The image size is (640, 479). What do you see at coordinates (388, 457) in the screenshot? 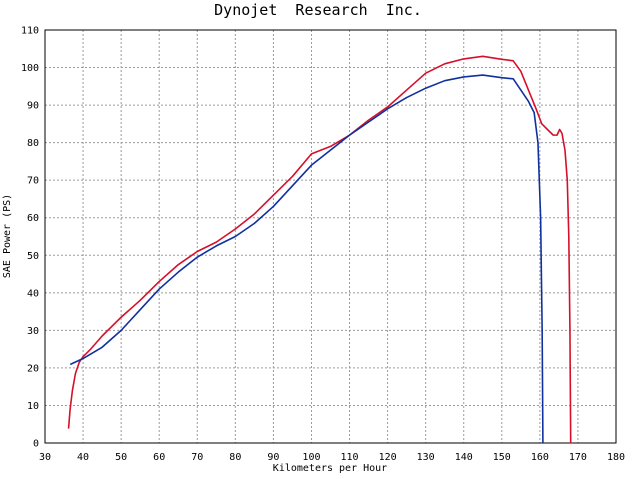
I see `x-tick-label: 120` at bounding box center [388, 457].